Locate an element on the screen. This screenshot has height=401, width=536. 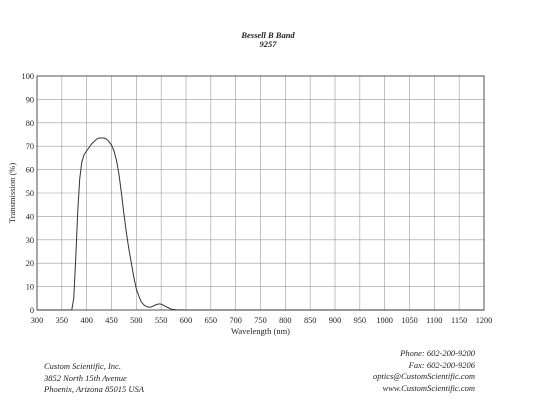
y-axis-label: Transmission (%) is located at coordinates (12, 193).